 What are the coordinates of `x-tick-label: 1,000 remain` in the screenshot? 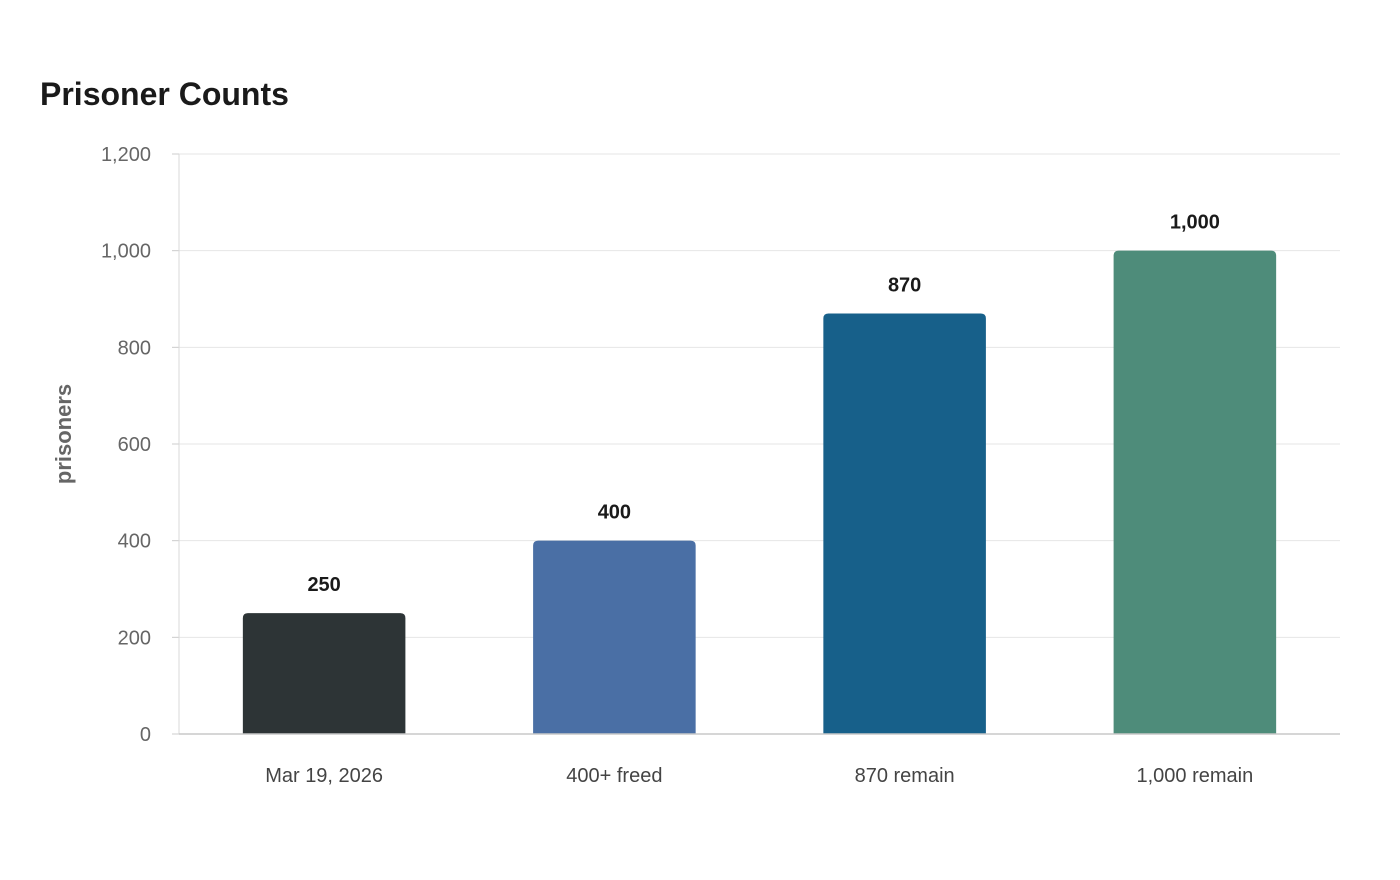 It's located at (1195, 776).